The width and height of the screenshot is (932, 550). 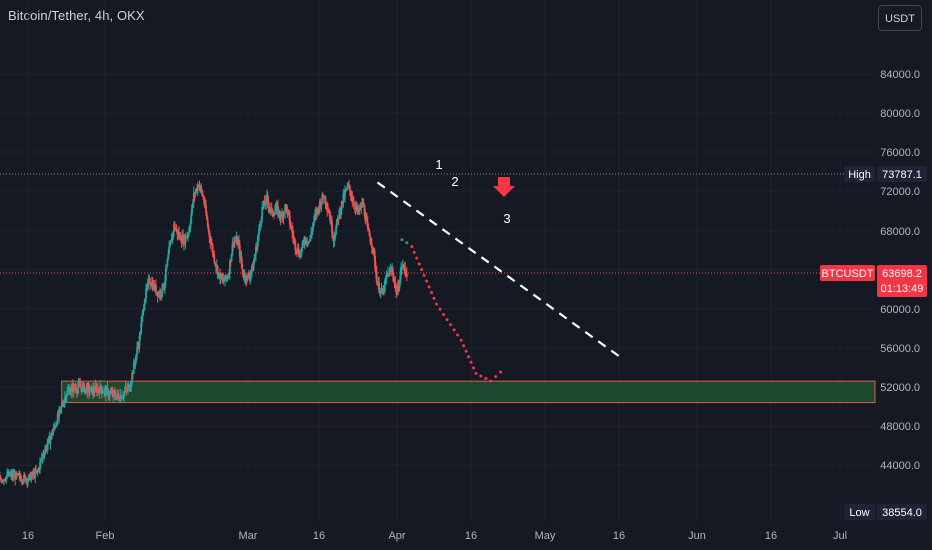 I want to click on low-price-tag-value: 38554.0, so click(x=902, y=513).